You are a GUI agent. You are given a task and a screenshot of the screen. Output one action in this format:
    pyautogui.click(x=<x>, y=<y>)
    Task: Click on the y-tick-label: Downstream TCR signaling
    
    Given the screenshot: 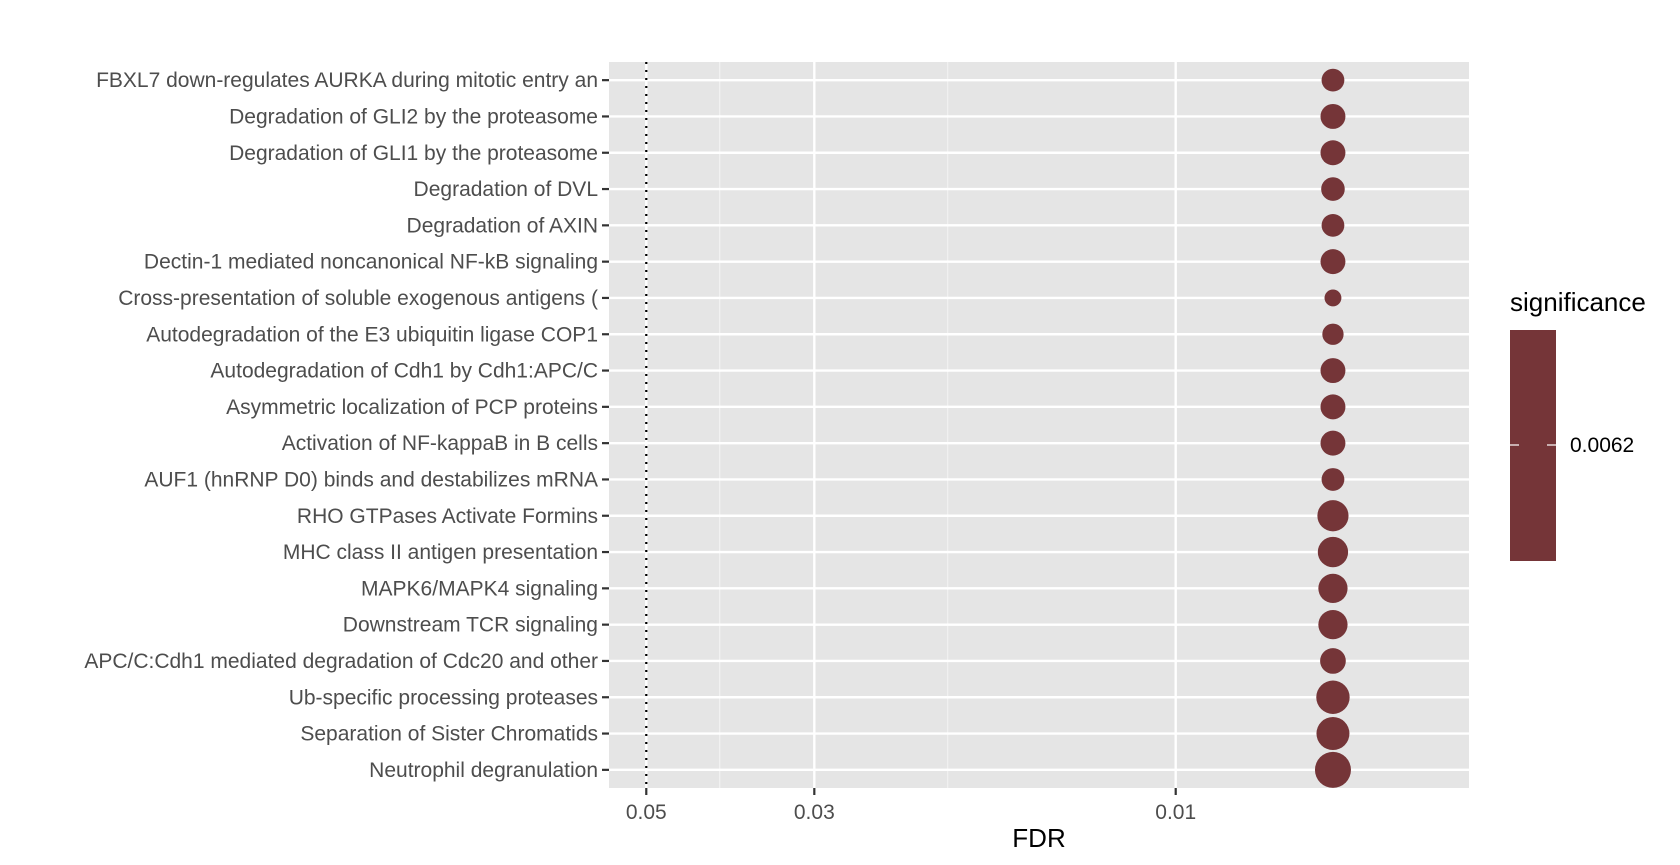 What is the action you would take?
    pyautogui.click(x=470, y=625)
    